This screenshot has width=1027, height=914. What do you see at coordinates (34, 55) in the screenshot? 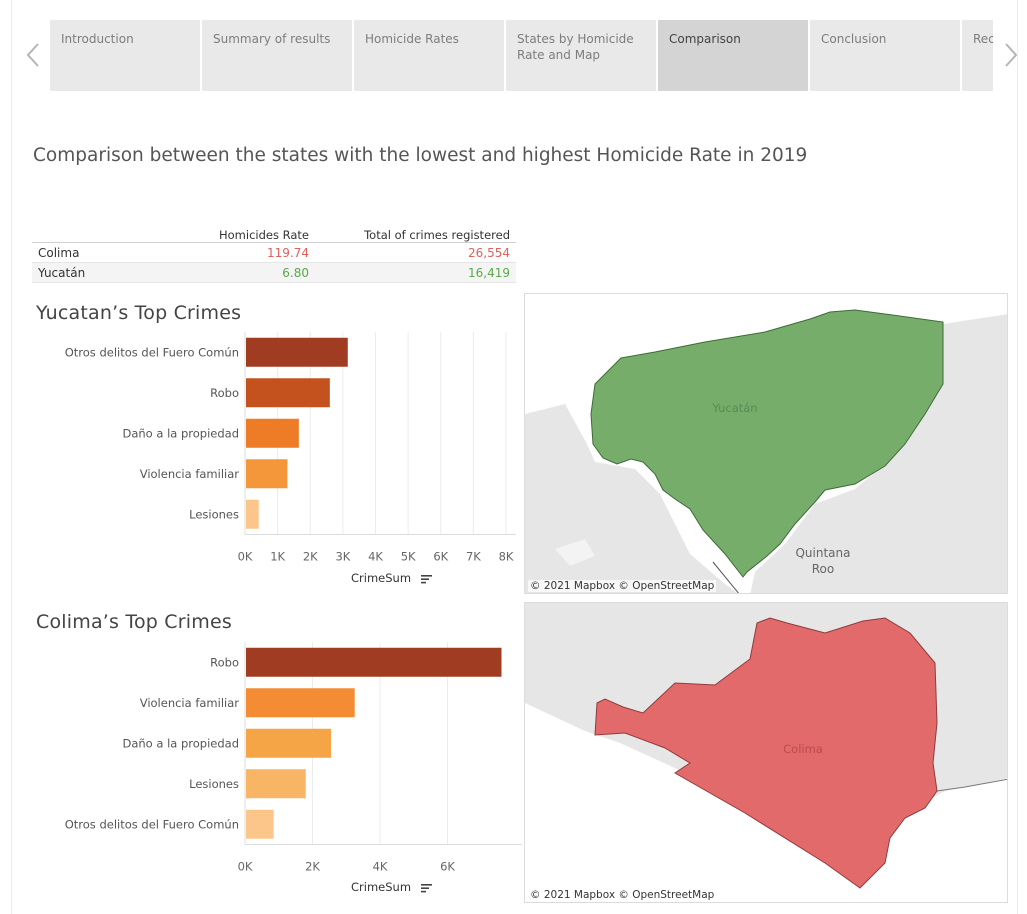
I see `chevron-left-icon` at bounding box center [34, 55].